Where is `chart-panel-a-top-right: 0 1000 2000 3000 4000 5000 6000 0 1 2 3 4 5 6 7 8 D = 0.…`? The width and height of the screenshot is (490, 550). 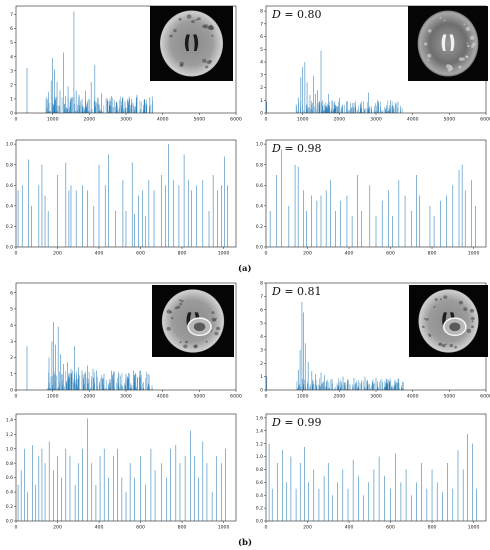 chart-panel-a-top-right: 0 1000 2000 3000 4000 5000 6000 0 1 2 3 4 5 6 7 8 D = 0.… is located at coordinates (370, 63).